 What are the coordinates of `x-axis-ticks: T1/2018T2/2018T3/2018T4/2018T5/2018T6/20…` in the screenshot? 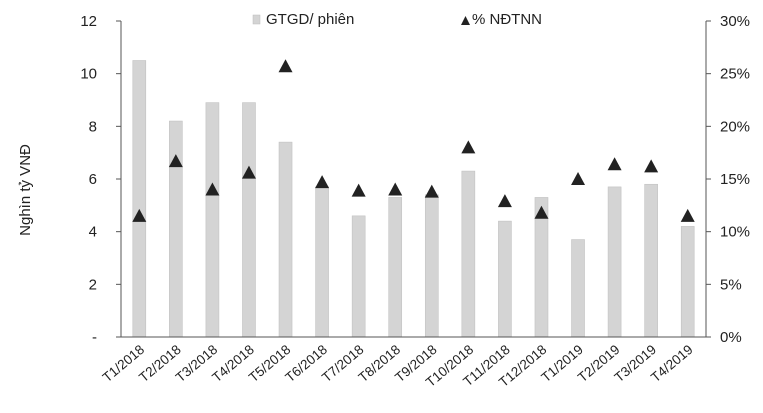 It's located at (398, 366).